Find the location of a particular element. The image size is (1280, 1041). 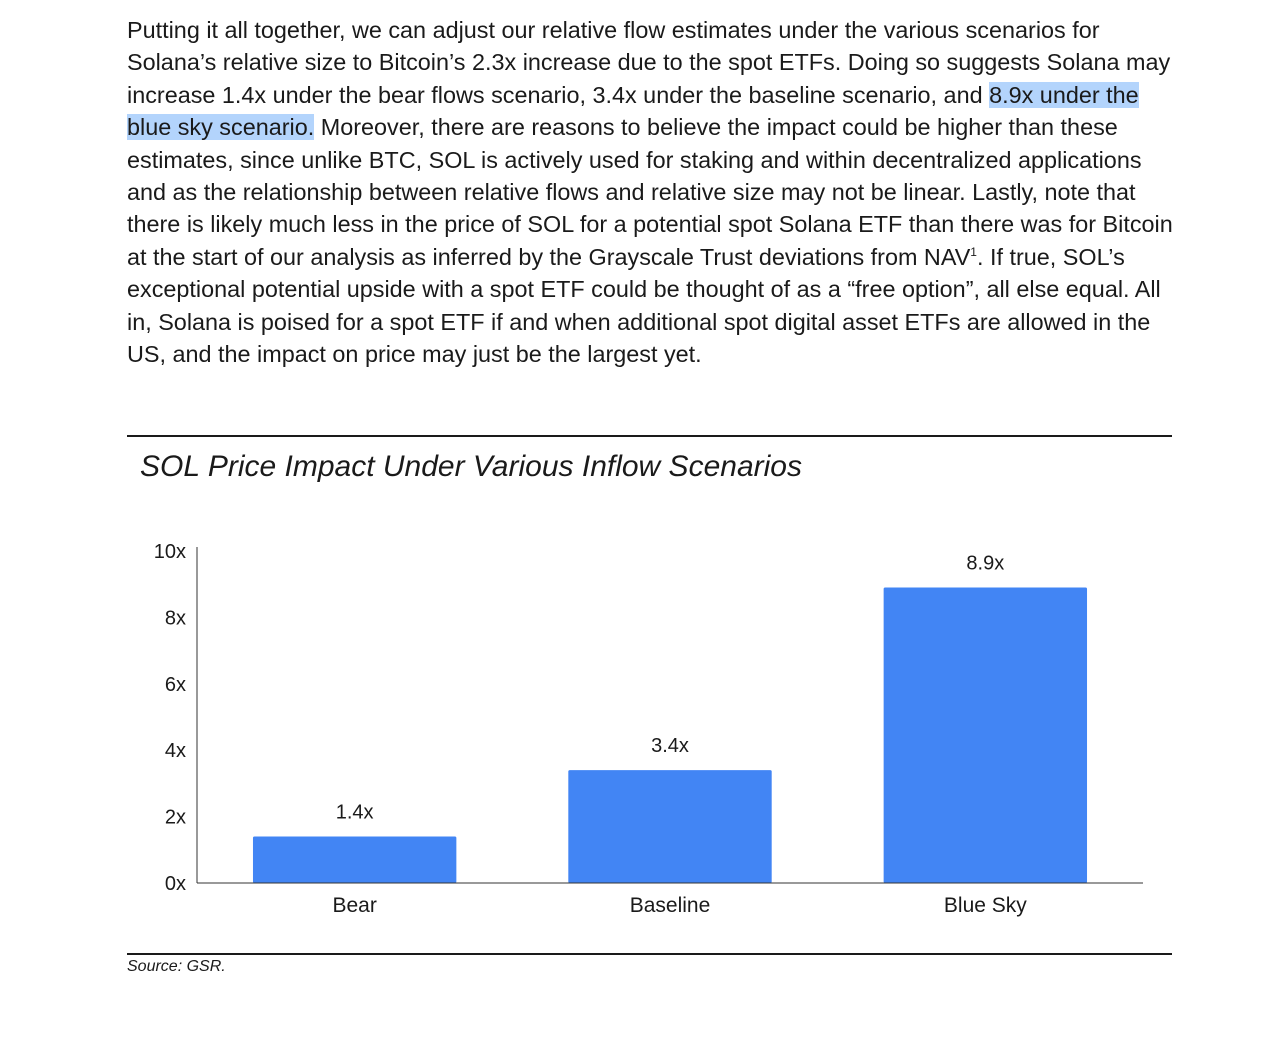

chart-bottom-rule is located at coordinates (649, 954).